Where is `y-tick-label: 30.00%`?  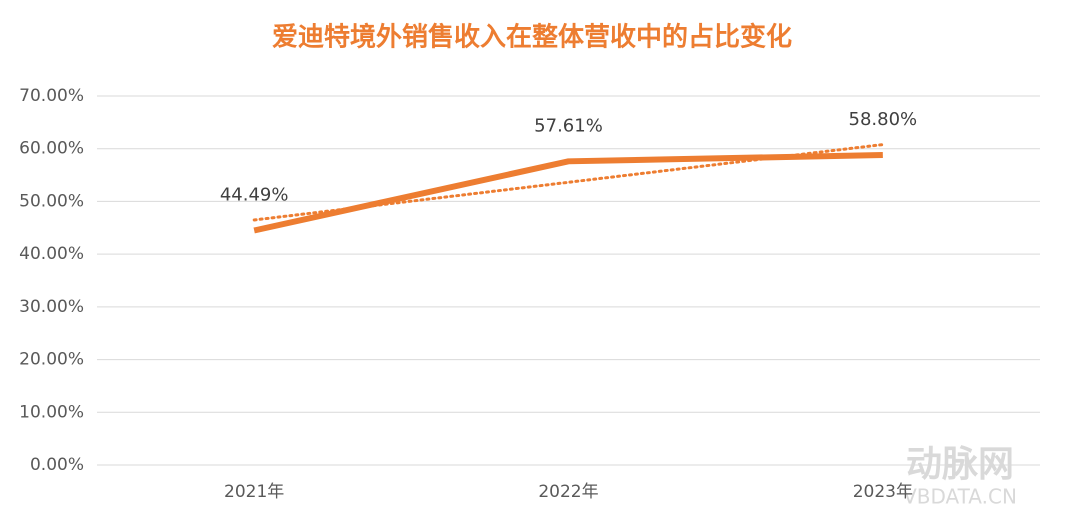 y-tick-label: 30.00% is located at coordinates (51, 307).